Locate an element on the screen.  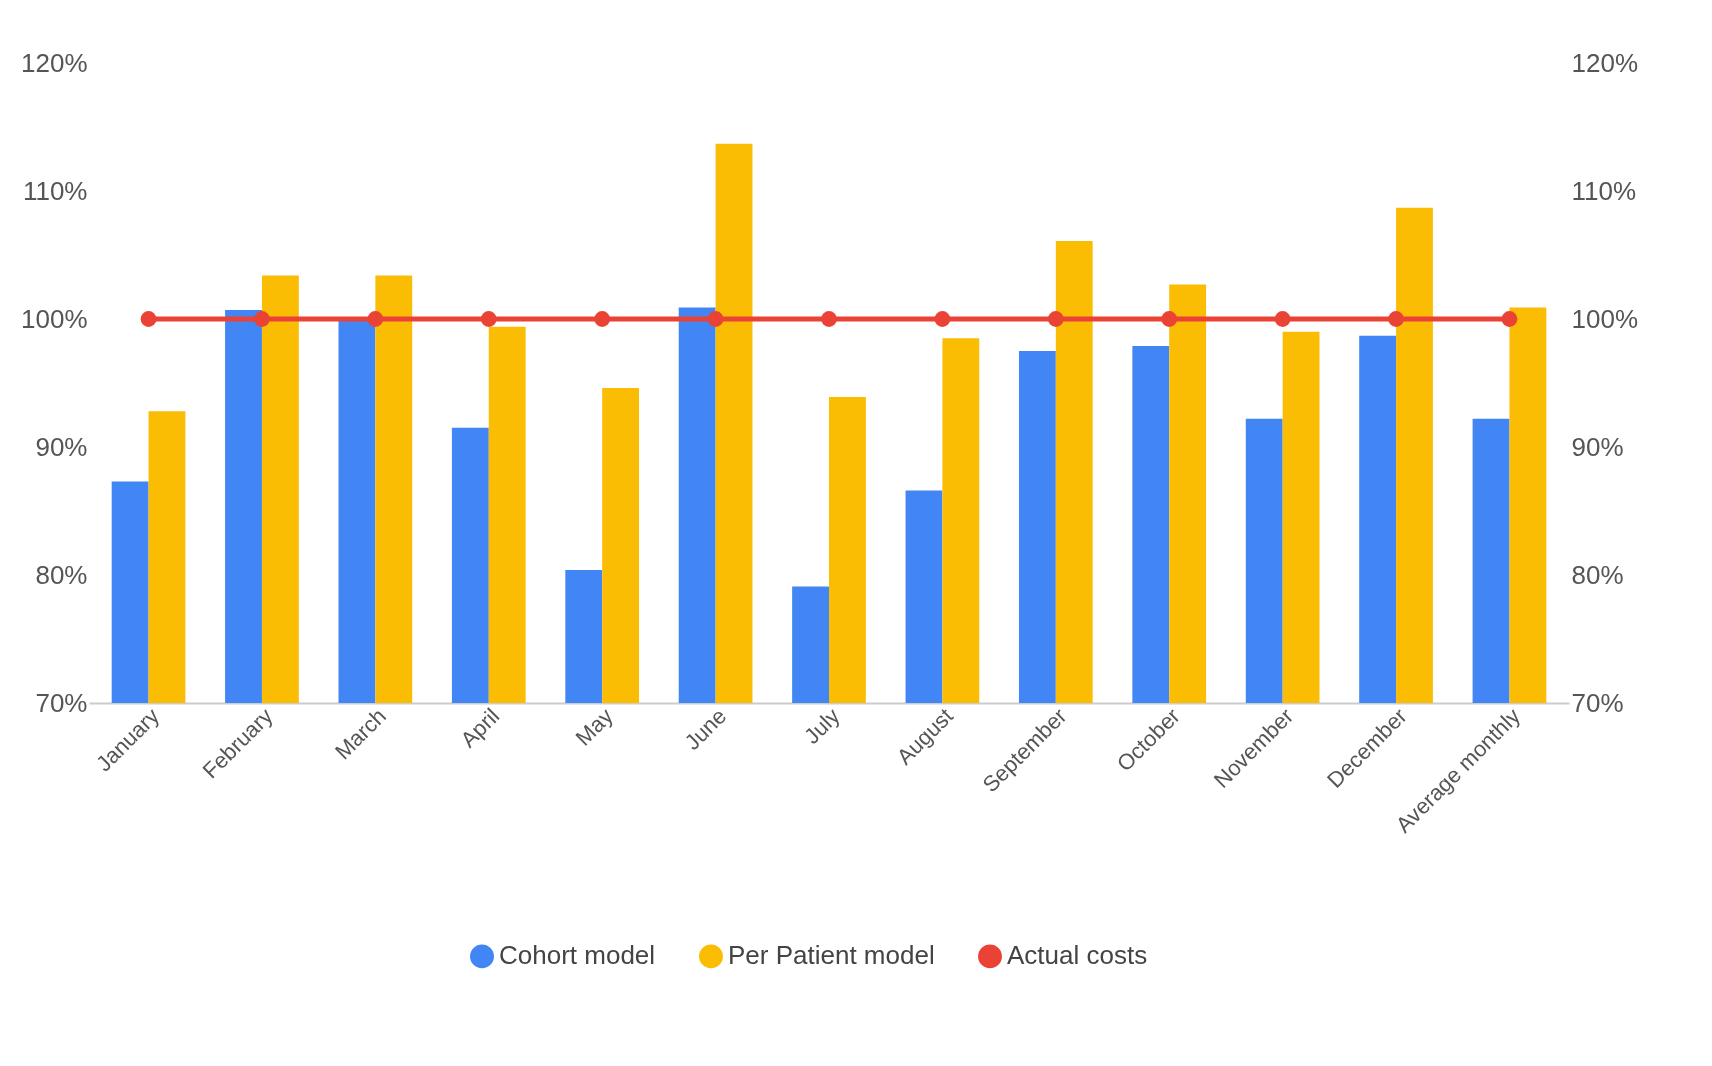
y-tick-label: 80% is located at coordinates (61, 574).